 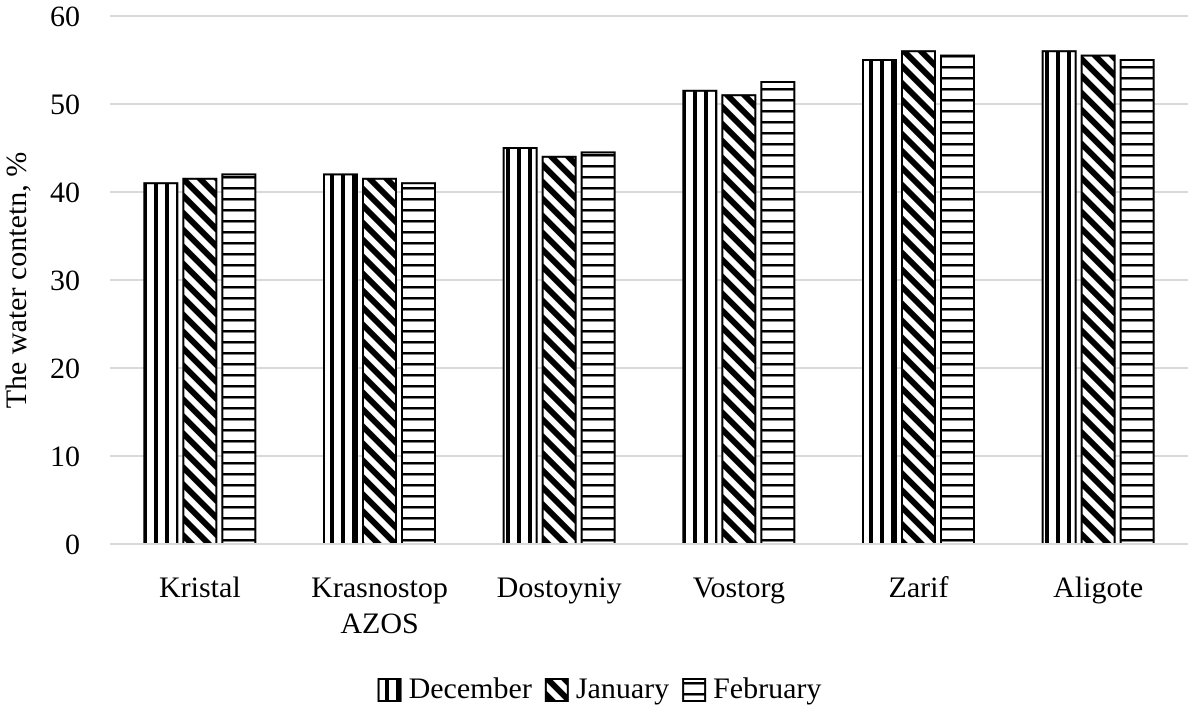 What do you see at coordinates (16, 280) in the screenshot?
I see `y-axis-title: The water contetn, %` at bounding box center [16, 280].